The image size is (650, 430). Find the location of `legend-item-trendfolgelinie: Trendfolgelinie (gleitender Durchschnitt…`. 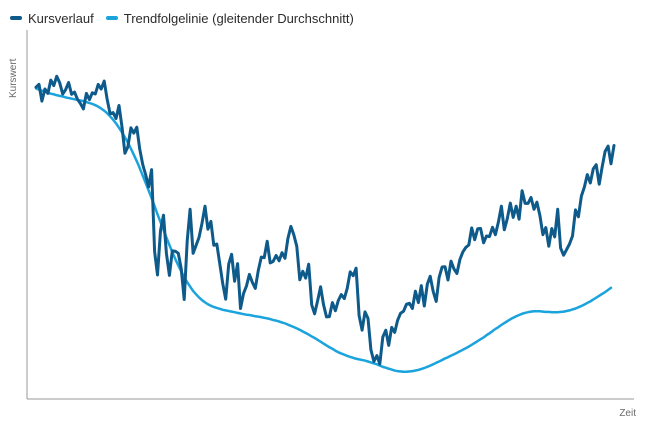

legend-item-trendfolgelinie: Trendfolgelinie (gleitender Durchschnitt… is located at coordinates (229, 18).